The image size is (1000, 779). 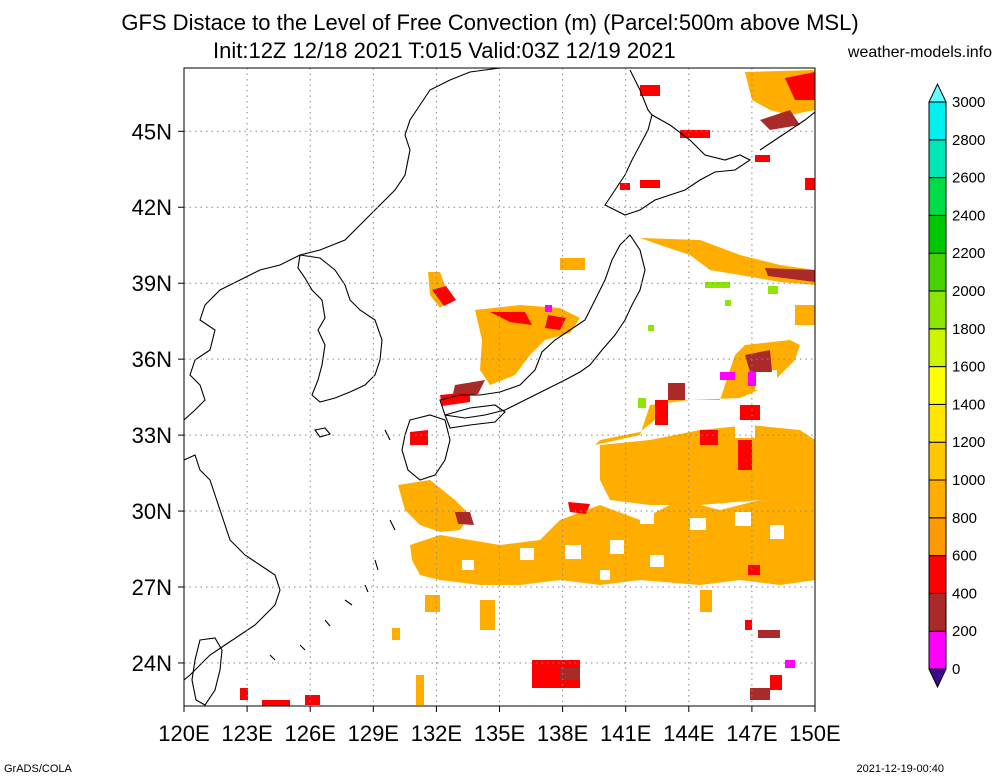 What do you see at coordinates (426, 447) in the screenshot?
I see `coast-kyushu` at bounding box center [426, 447].